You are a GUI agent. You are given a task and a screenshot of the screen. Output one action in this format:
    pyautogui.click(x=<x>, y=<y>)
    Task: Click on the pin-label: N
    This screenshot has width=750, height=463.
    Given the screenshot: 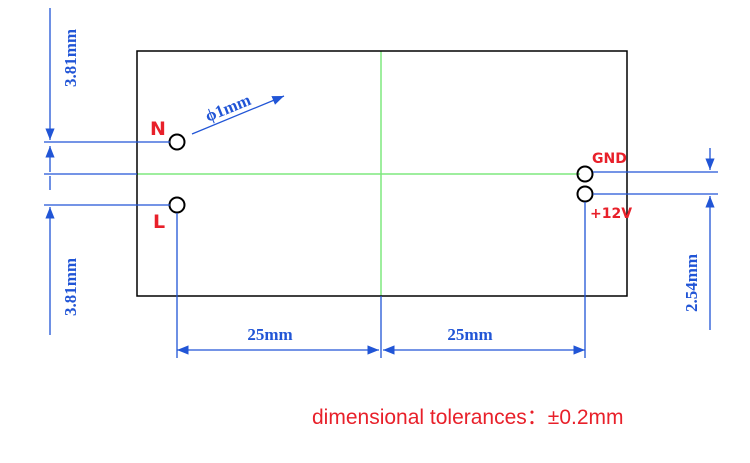 What is the action you would take?
    pyautogui.click(x=158, y=129)
    